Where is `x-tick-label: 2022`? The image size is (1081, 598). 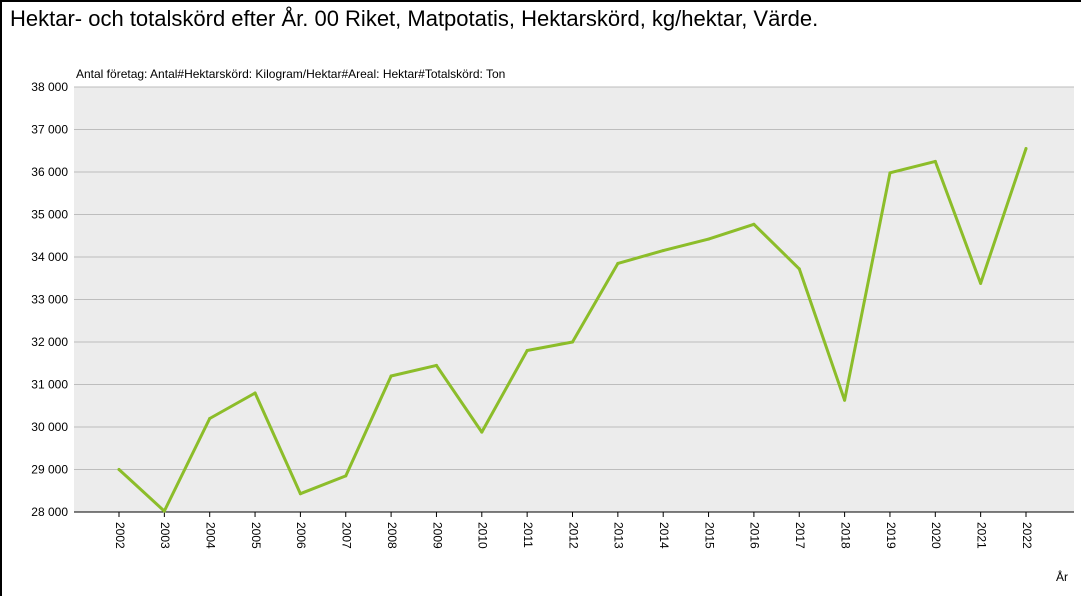 x-tick-label: 2022 is located at coordinates (1027, 535).